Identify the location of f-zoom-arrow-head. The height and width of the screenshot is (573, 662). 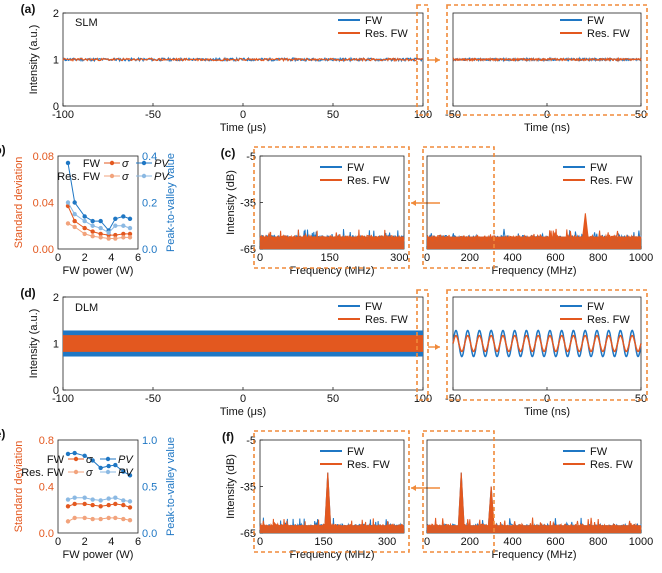
(413, 488).